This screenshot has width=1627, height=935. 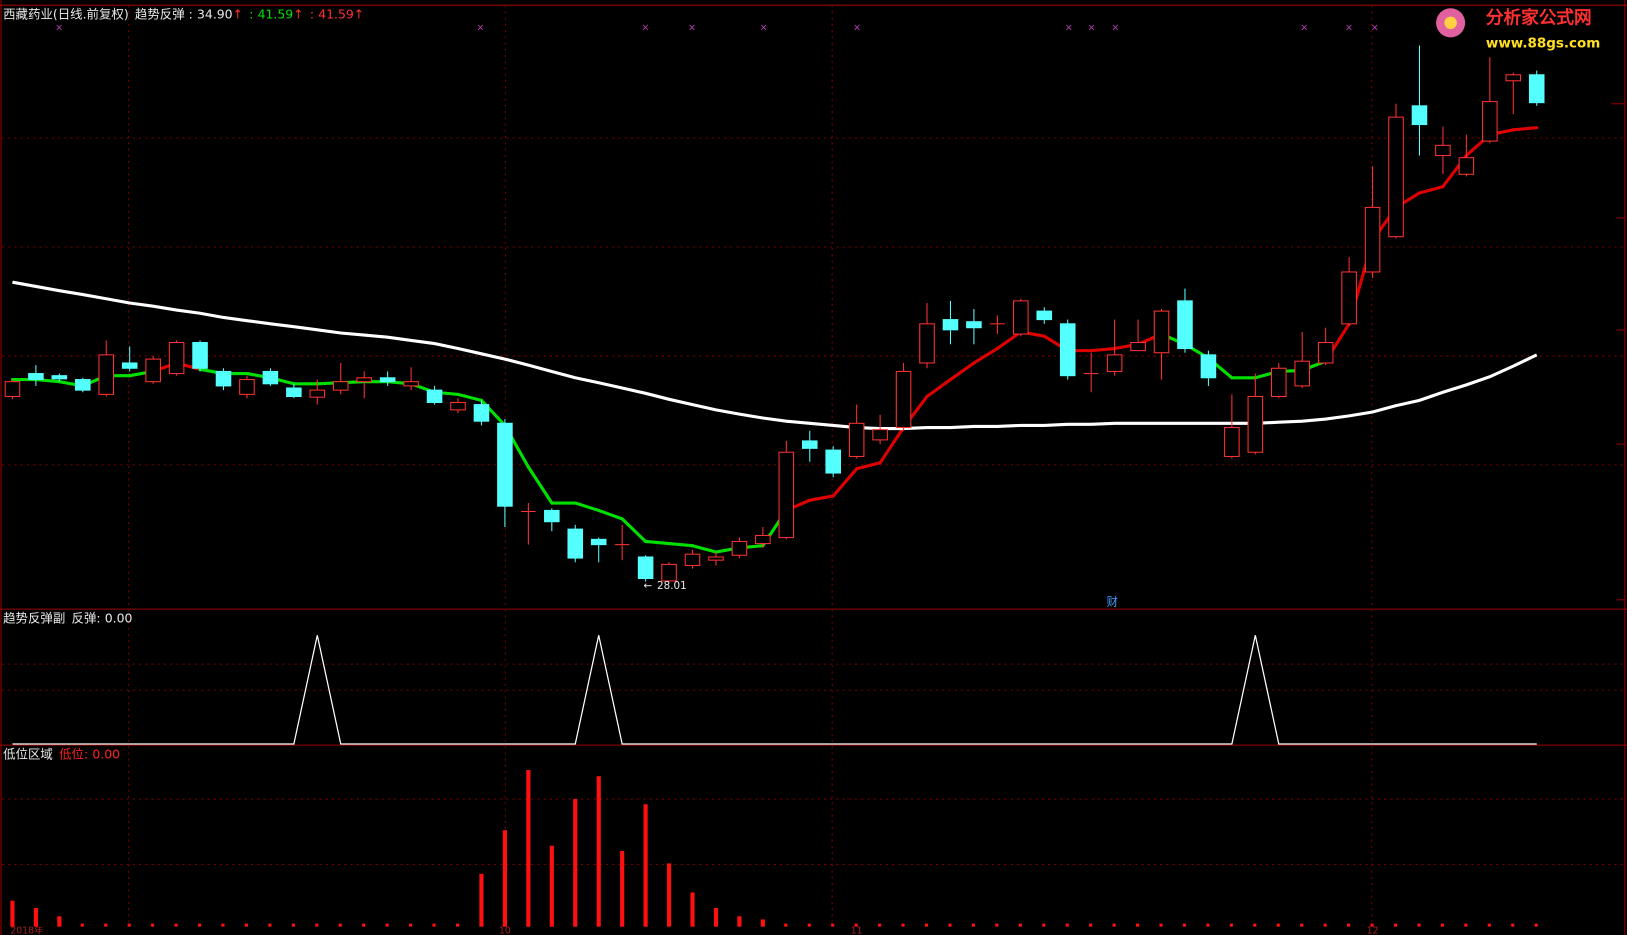 I want to click on logo-icon, so click(x=1450, y=23).